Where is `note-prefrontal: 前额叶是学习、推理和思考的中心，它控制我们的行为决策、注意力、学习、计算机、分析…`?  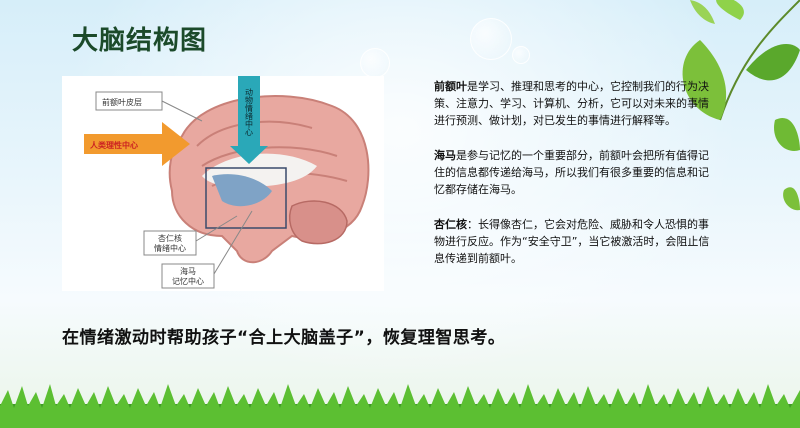
note-prefrontal: 前额叶是学习、推理和思考的中心，它控制我们的行为决策、注意力、学习、计算机、分析… is located at coordinates (575, 103).